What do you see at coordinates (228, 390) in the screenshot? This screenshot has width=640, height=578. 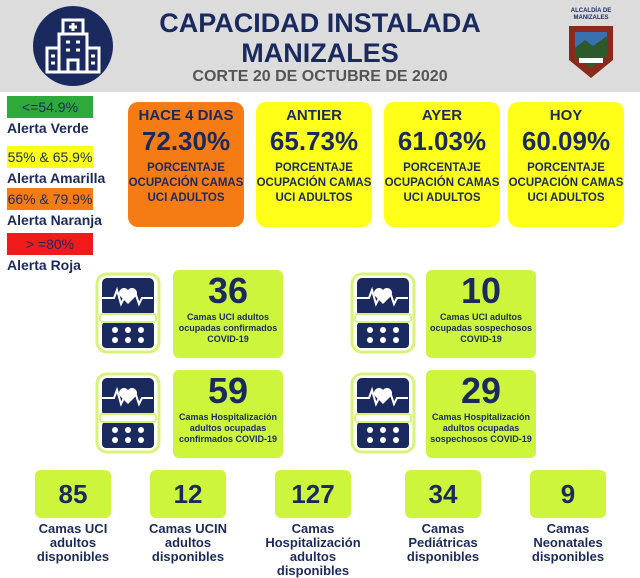 I see `stat-value: 59` at bounding box center [228, 390].